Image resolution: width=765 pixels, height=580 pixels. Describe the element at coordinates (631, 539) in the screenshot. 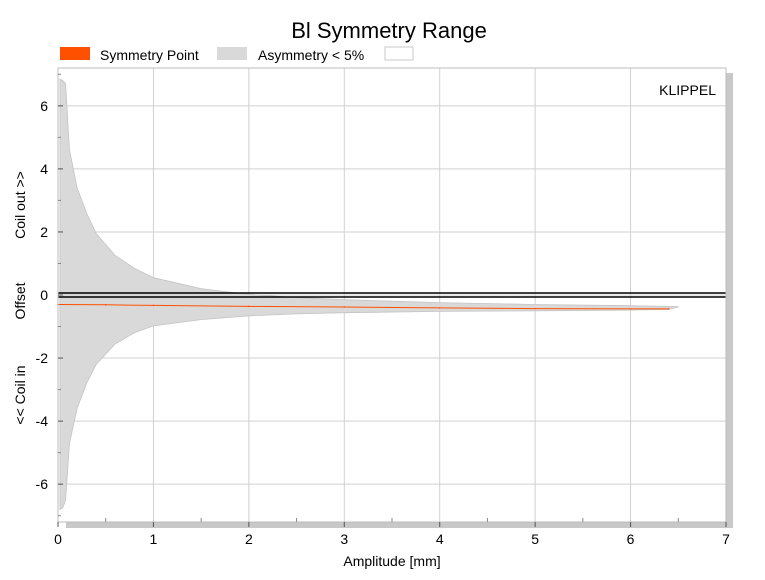

I see `x-tick-label-6: 6` at that location.